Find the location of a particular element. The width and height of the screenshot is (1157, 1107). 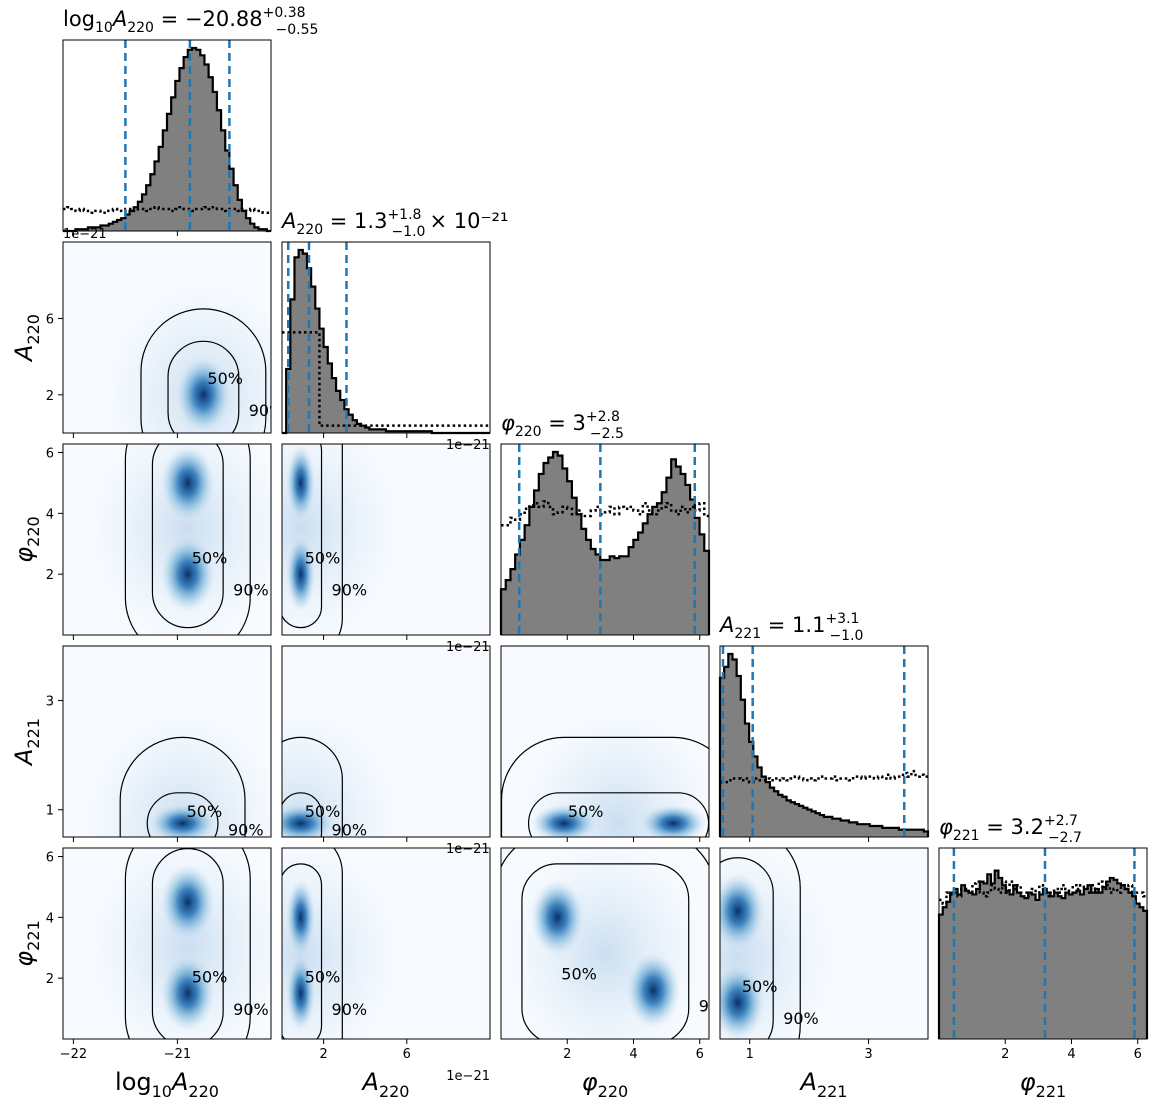

density-panel-A221-logA220: 50% 90% is located at coordinates (167, 742).